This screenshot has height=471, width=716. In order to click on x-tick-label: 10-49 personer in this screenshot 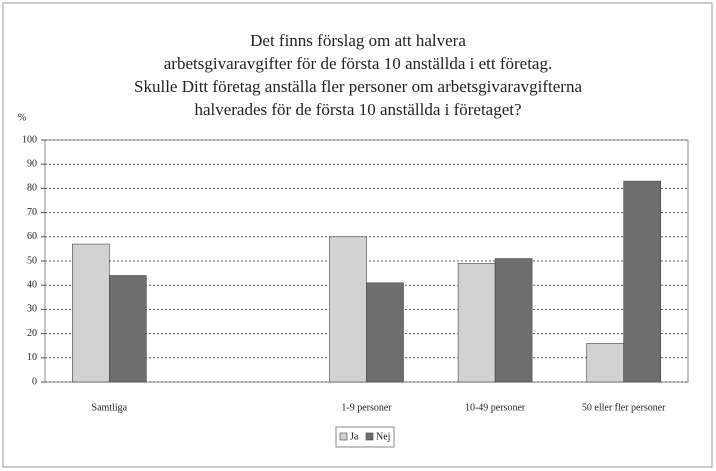, I will do `click(495, 407)`.